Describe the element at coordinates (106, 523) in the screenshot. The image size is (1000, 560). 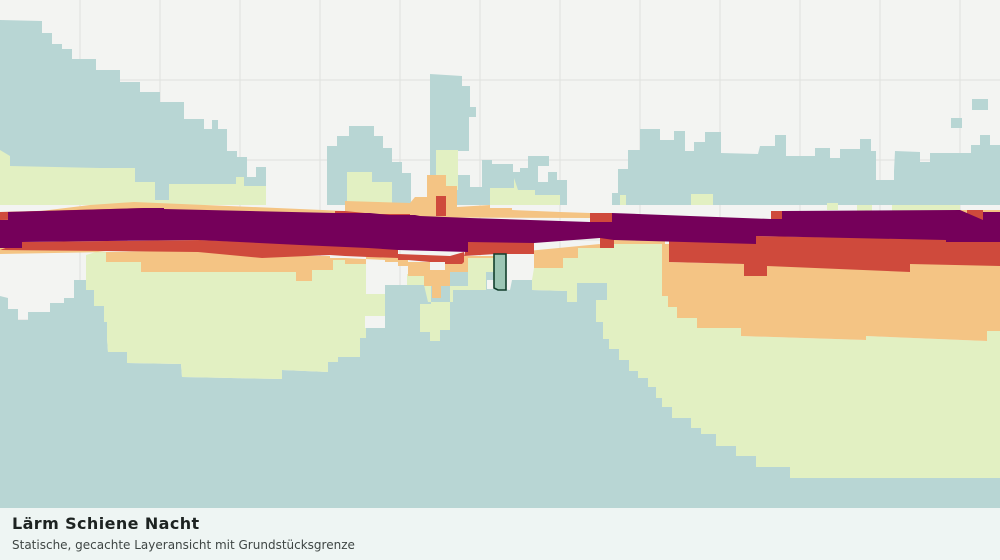
I see `map-title: Lärm Schiene Nacht` at that location.